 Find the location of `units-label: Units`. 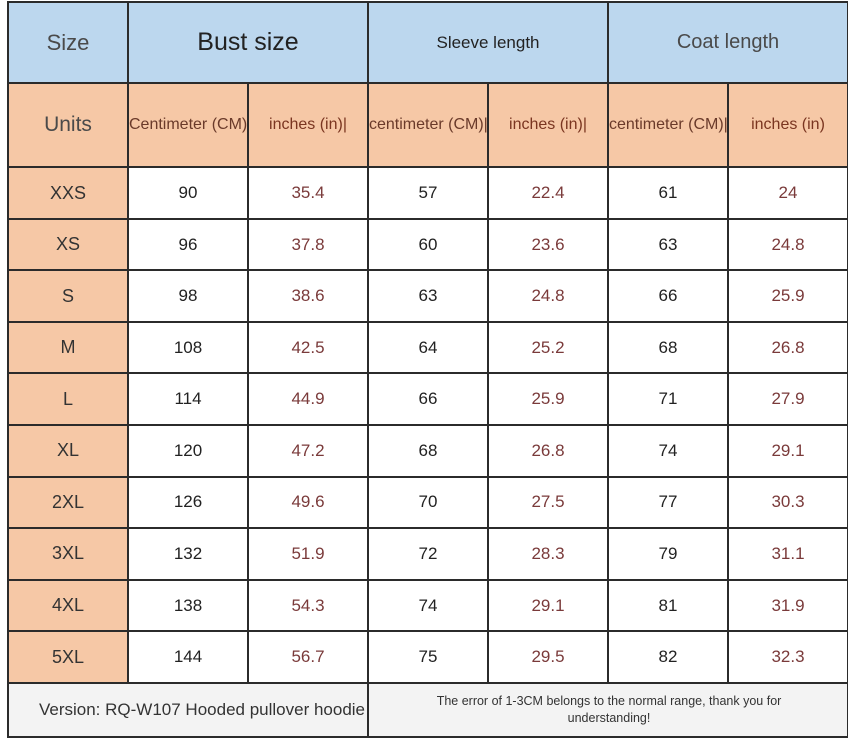

units-label: Units is located at coordinates (68, 125).